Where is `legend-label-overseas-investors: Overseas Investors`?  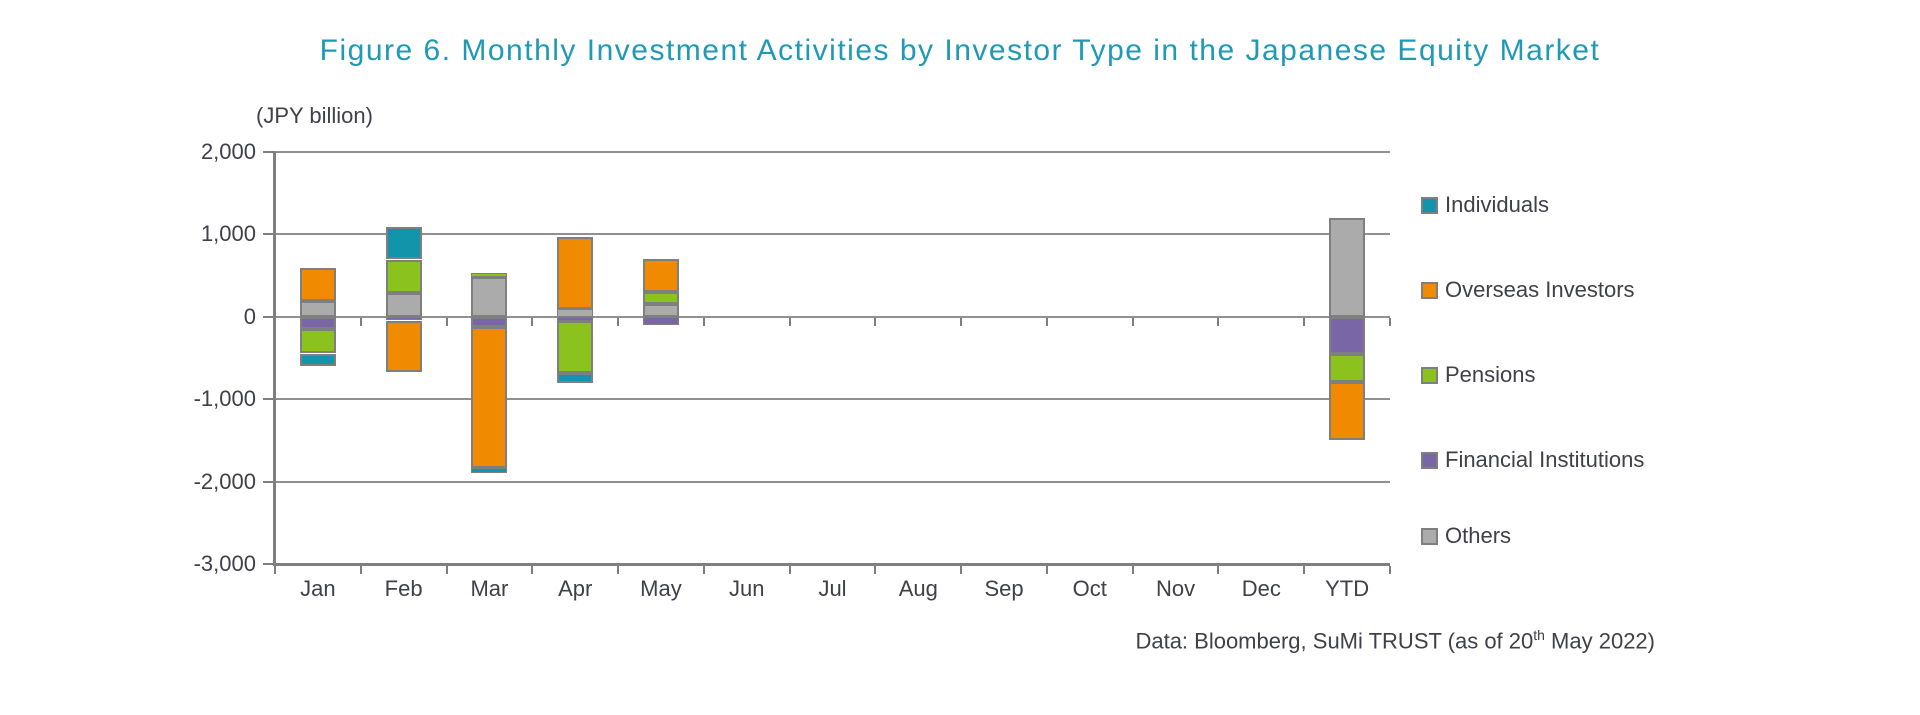
legend-label-overseas-investors: Overseas Investors is located at coordinates (1540, 289).